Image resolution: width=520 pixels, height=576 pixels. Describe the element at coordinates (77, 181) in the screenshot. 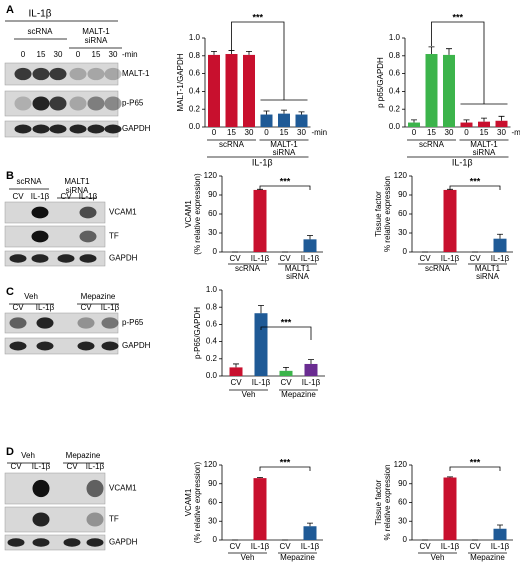

I see `blot-group: MALT1` at that location.